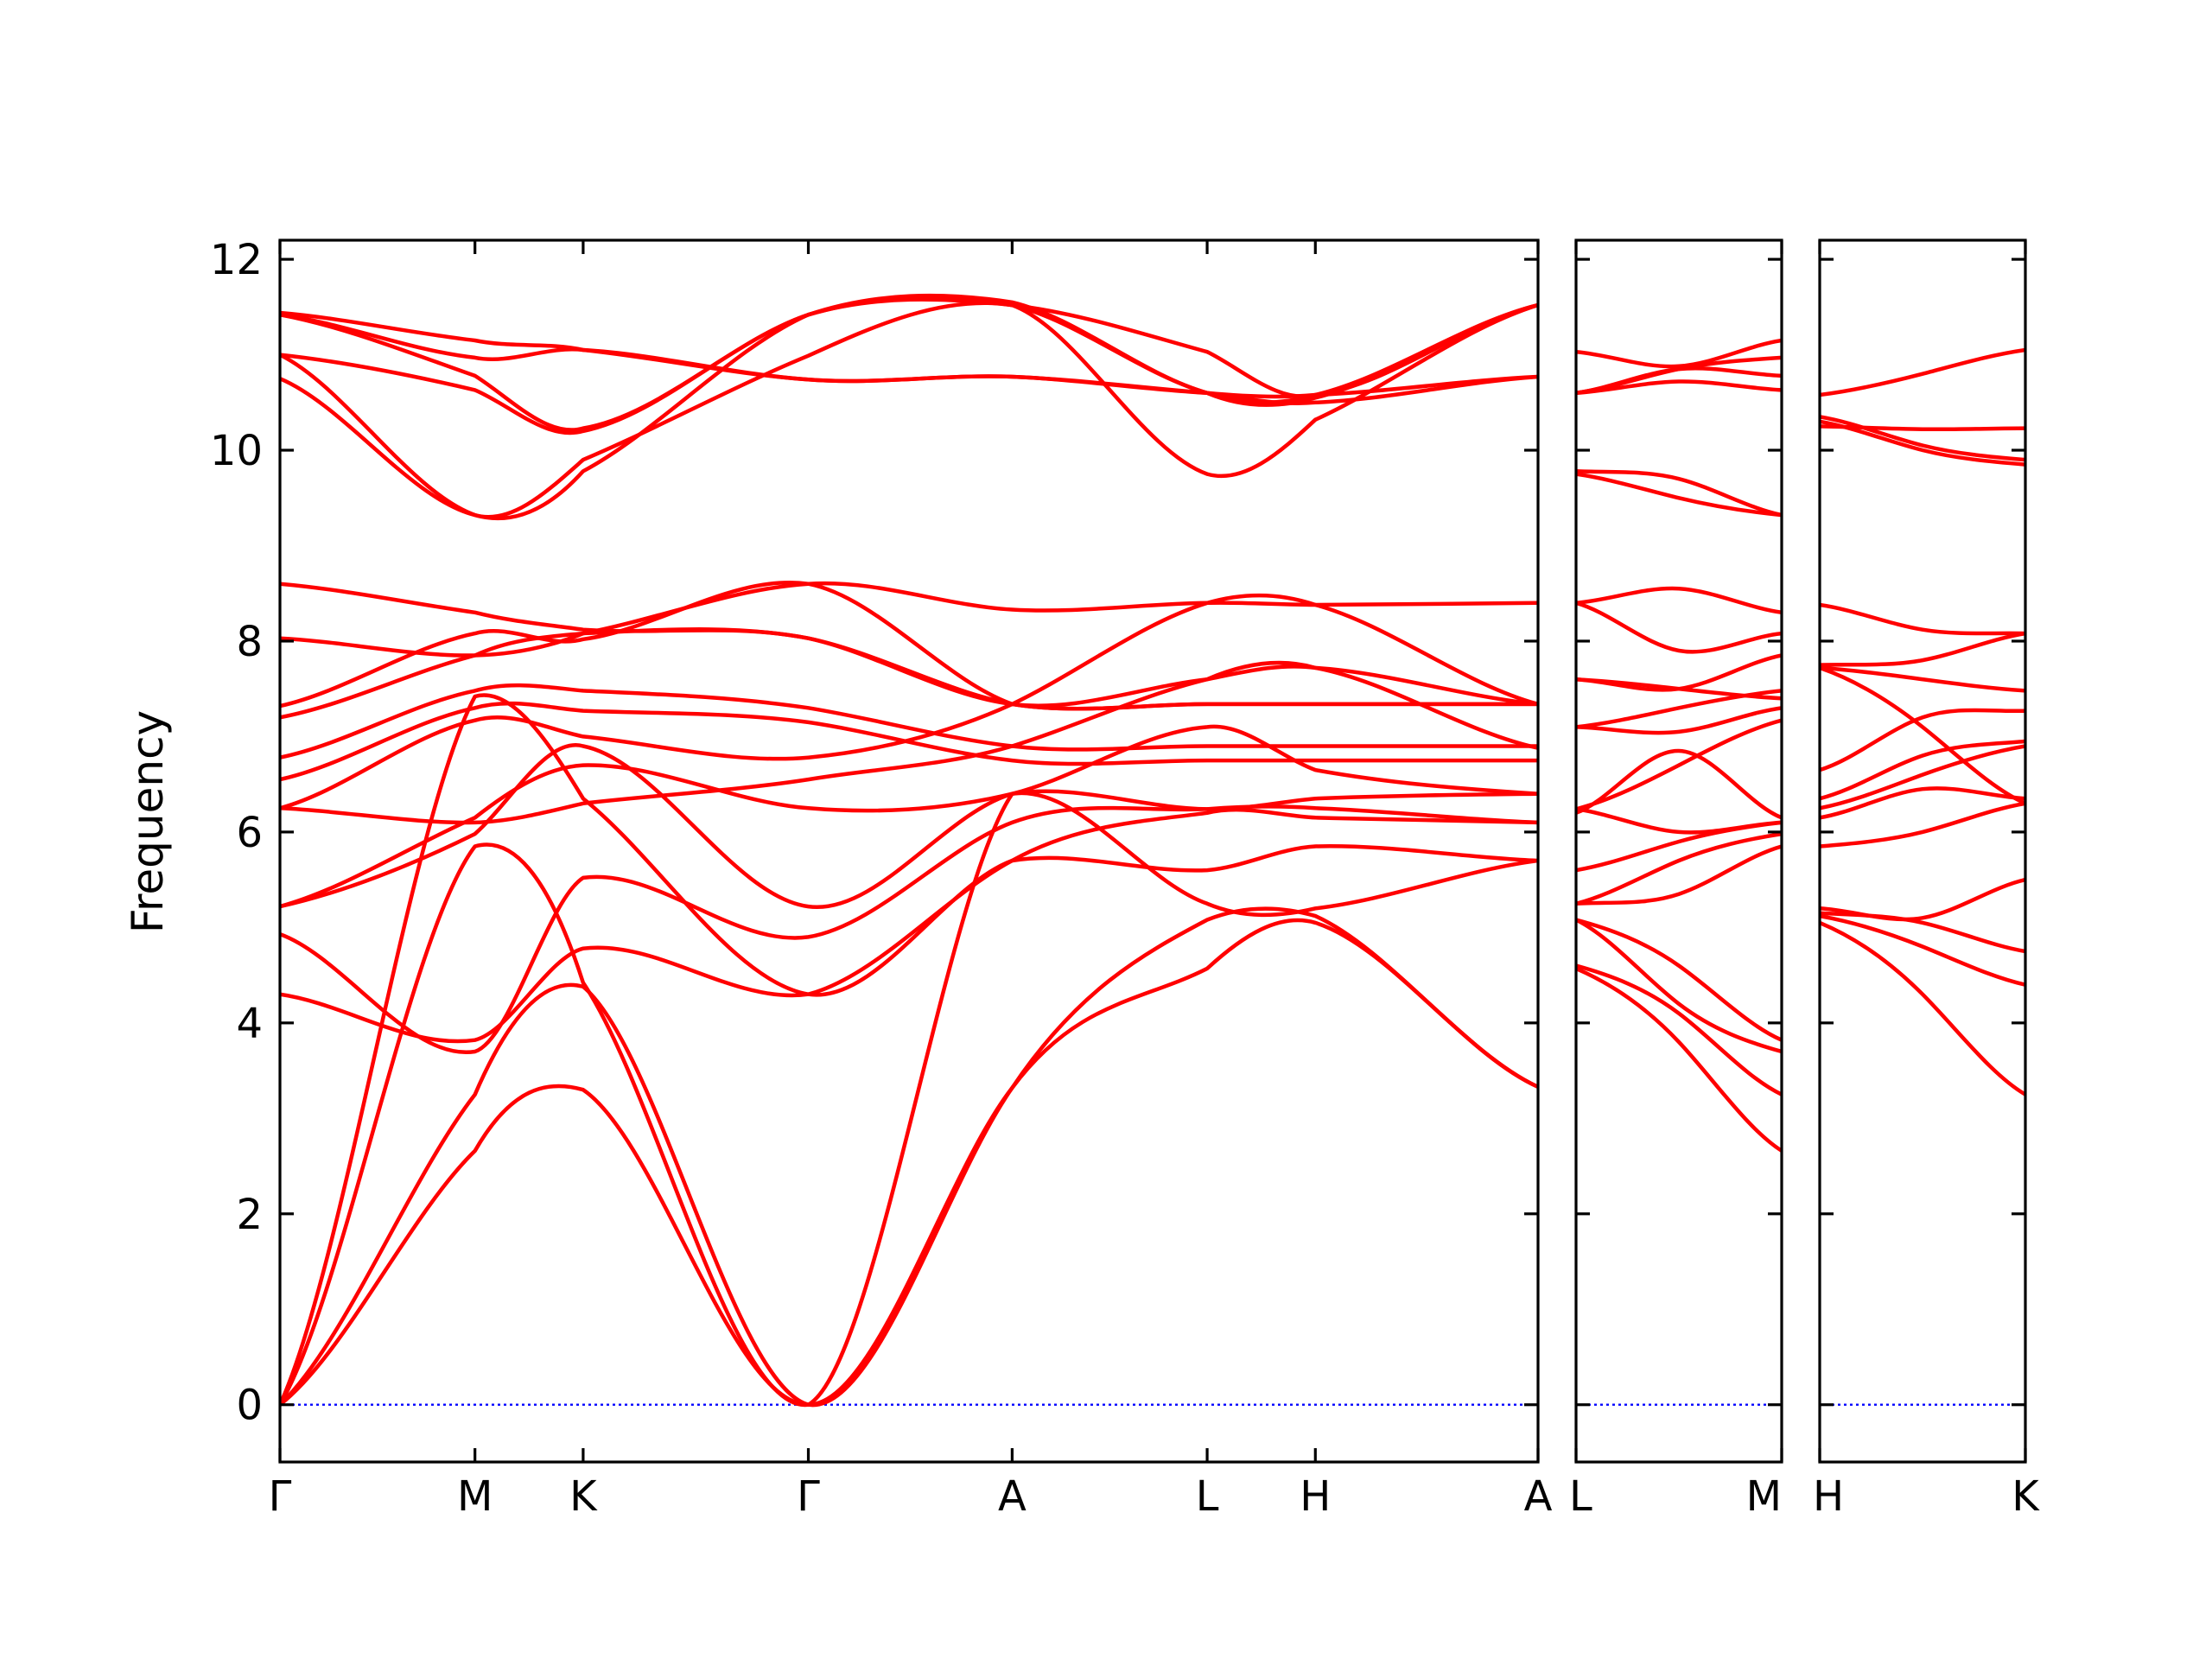 This screenshot has width=2212, height=1659. I want to click on y-tick-label: 10, so click(236, 451).